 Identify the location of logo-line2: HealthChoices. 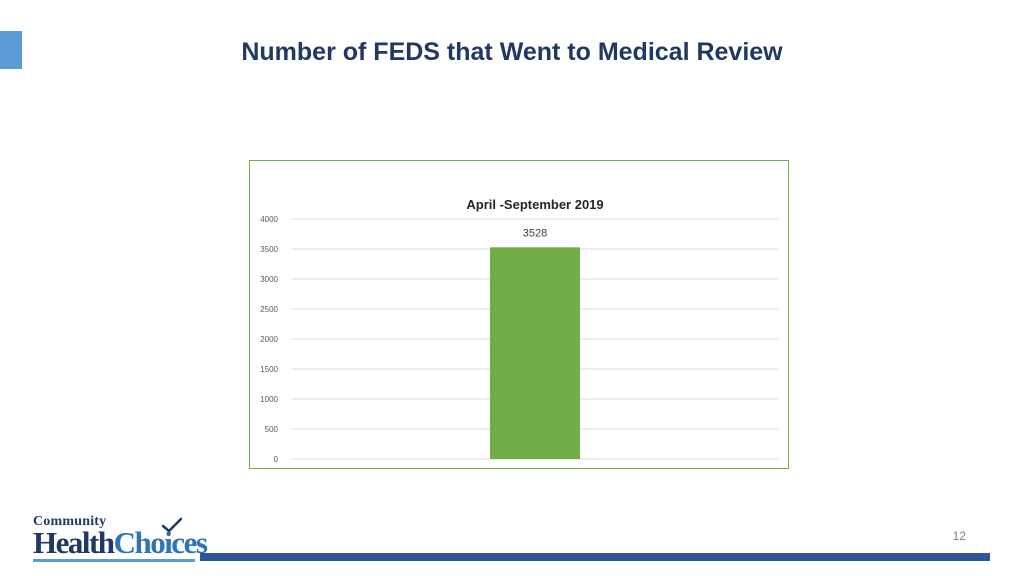
(120, 543).